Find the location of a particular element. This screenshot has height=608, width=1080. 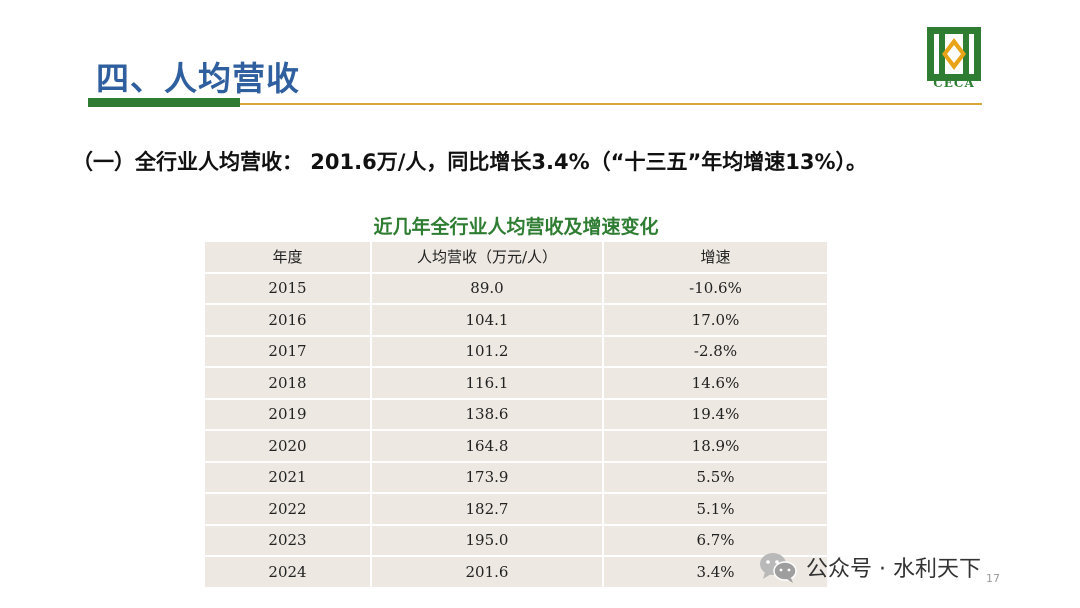

table-row: 2017 101.2 -2.8% is located at coordinates (516, 351).